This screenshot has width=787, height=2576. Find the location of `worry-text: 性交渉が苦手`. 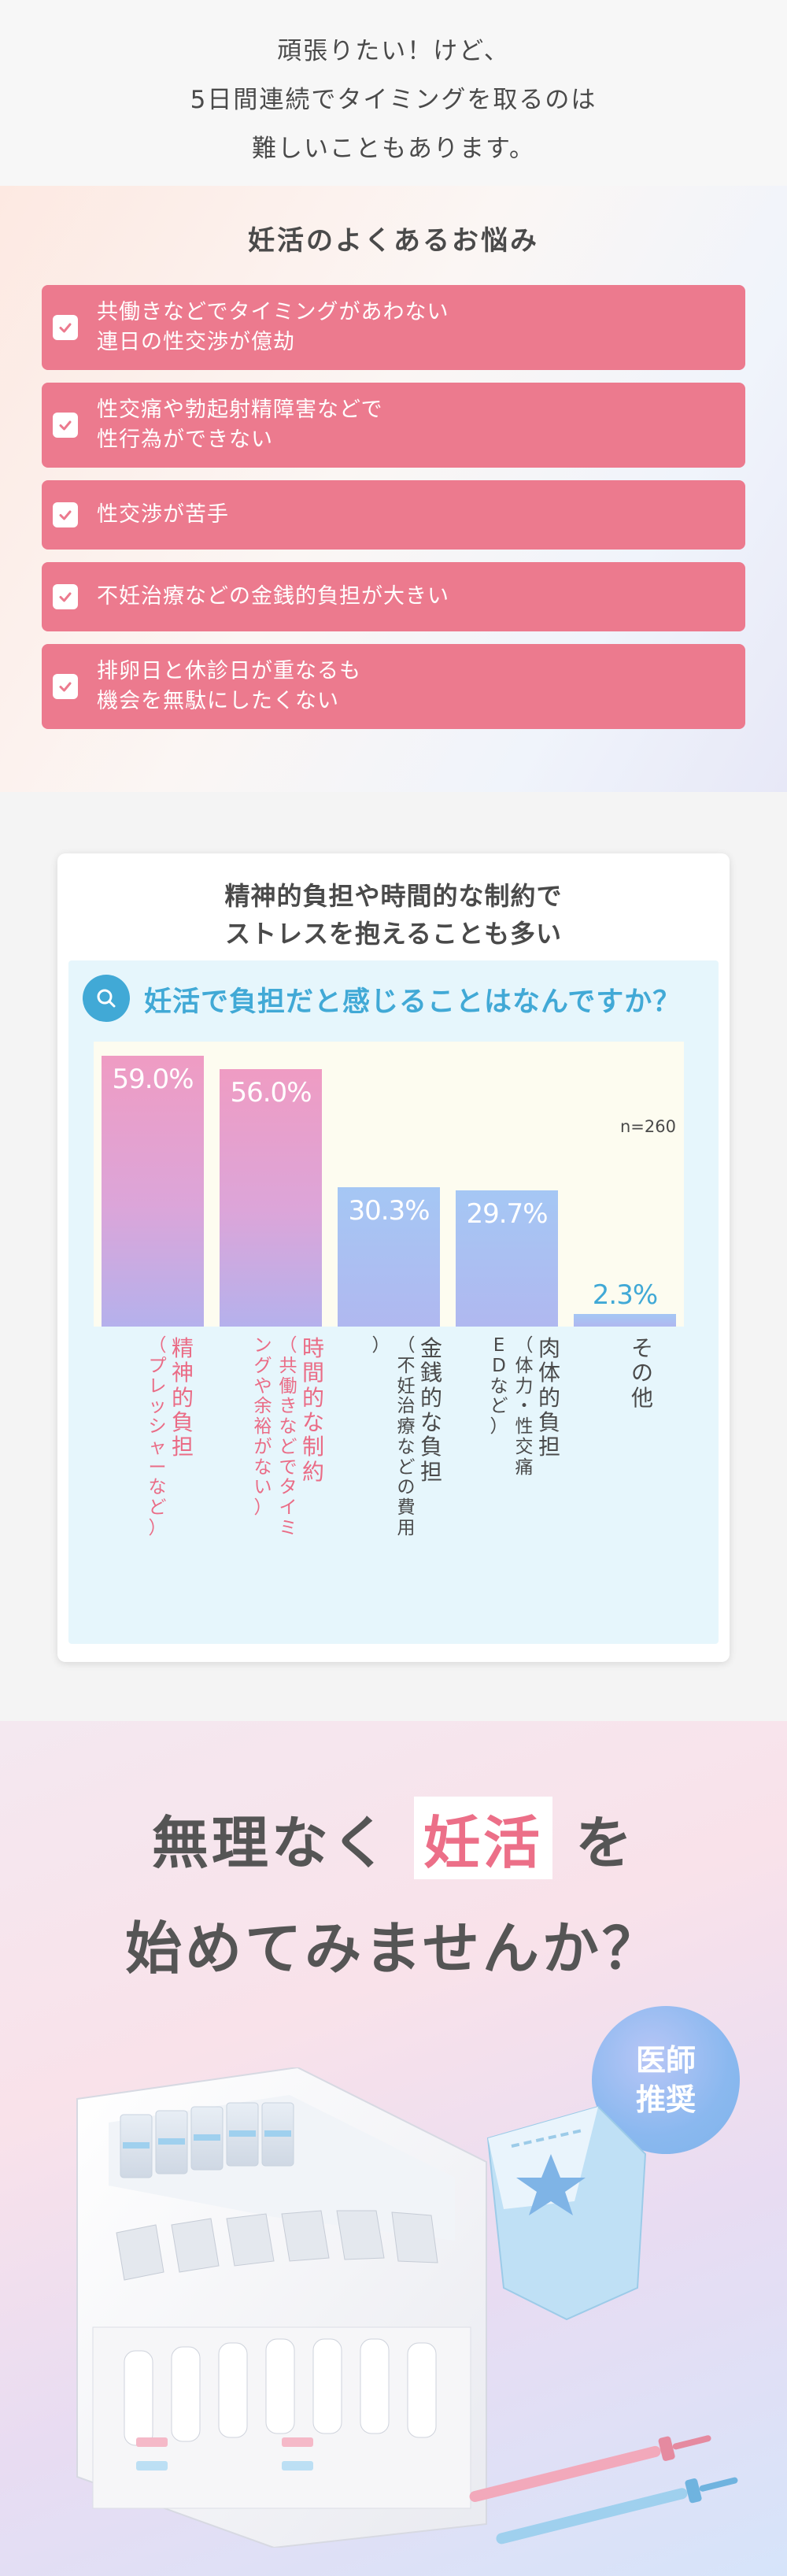

worry-text: 性交渉が苦手 is located at coordinates (163, 515).